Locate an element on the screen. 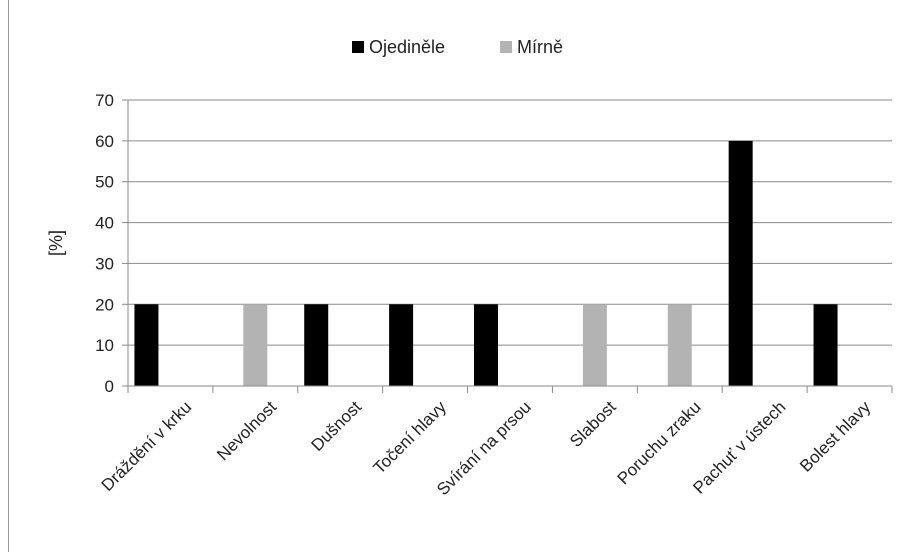  legend-swatch-ojedinele is located at coordinates (358, 47).